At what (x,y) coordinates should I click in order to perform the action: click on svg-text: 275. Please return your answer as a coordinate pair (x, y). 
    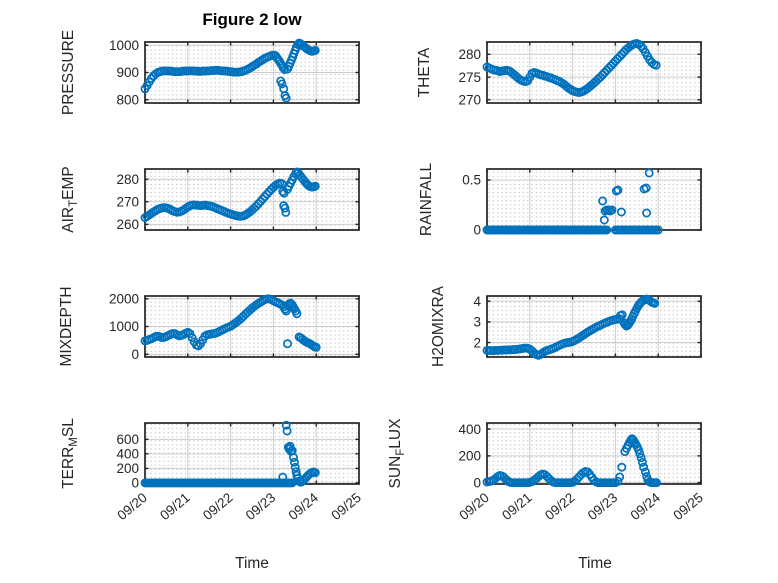
    Looking at the image, I should click on (469, 77).